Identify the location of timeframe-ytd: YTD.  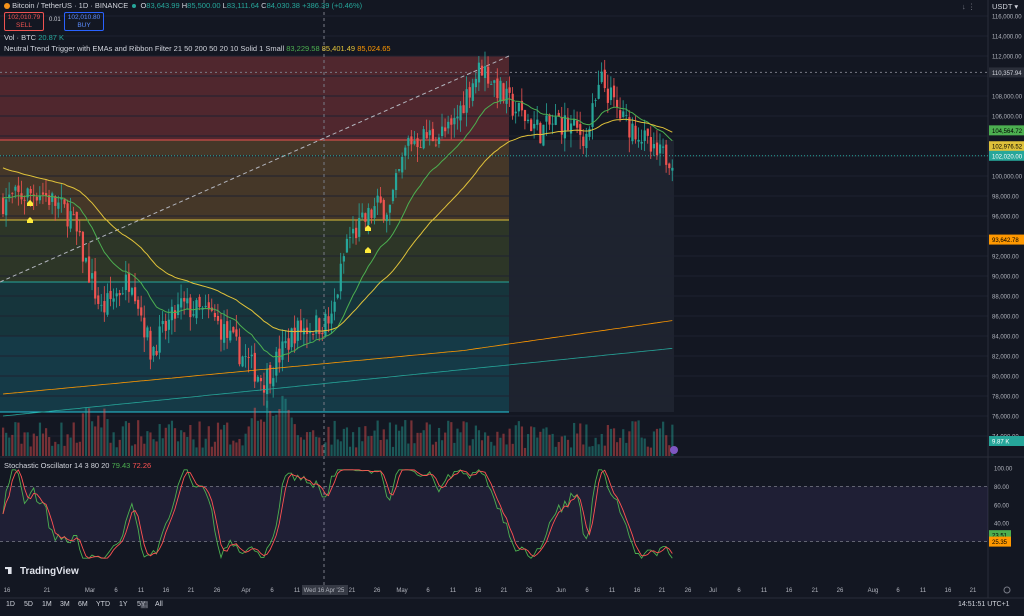
(103, 604).